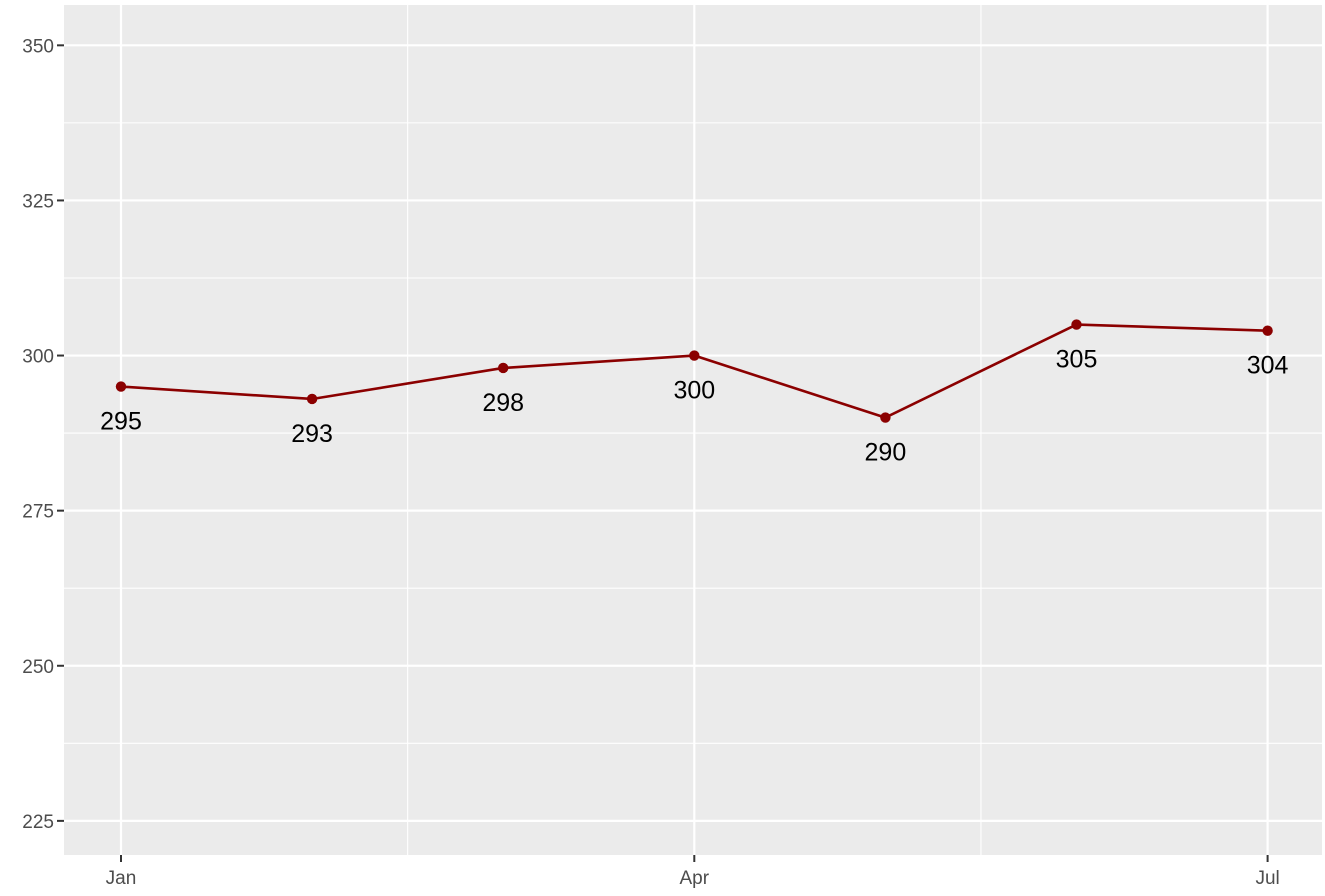 This screenshot has width=1325, height=896. I want to click on data-label: 304, so click(1268, 366).